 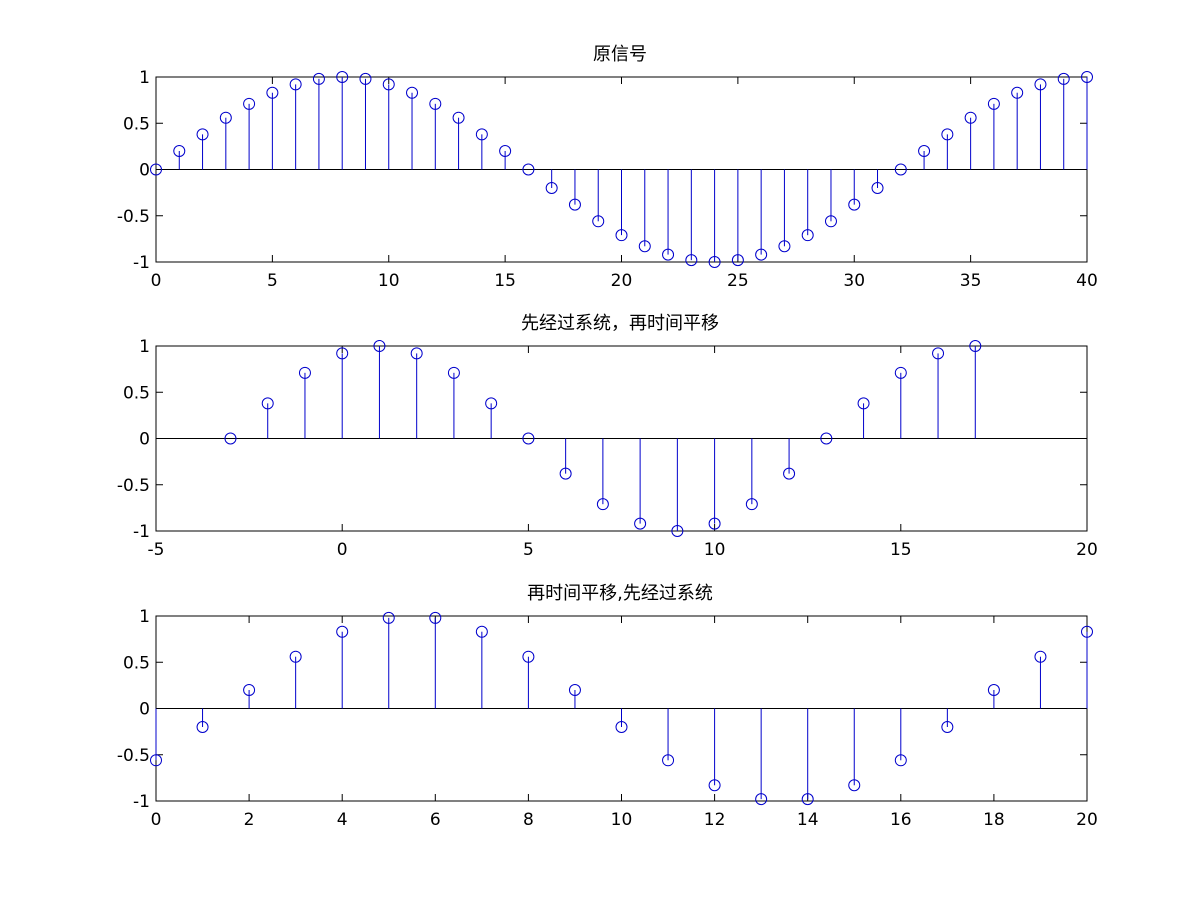 I want to click on x-tick-label: 4, so click(x=342, y=820).